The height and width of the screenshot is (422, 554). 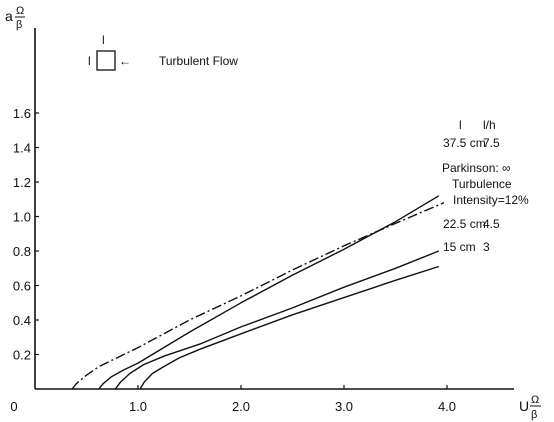 What do you see at coordinates (491, 200) in the screenshot?
I see `series-note-parkinson-2: Intensity=12%` at bounding box center [491, 200].